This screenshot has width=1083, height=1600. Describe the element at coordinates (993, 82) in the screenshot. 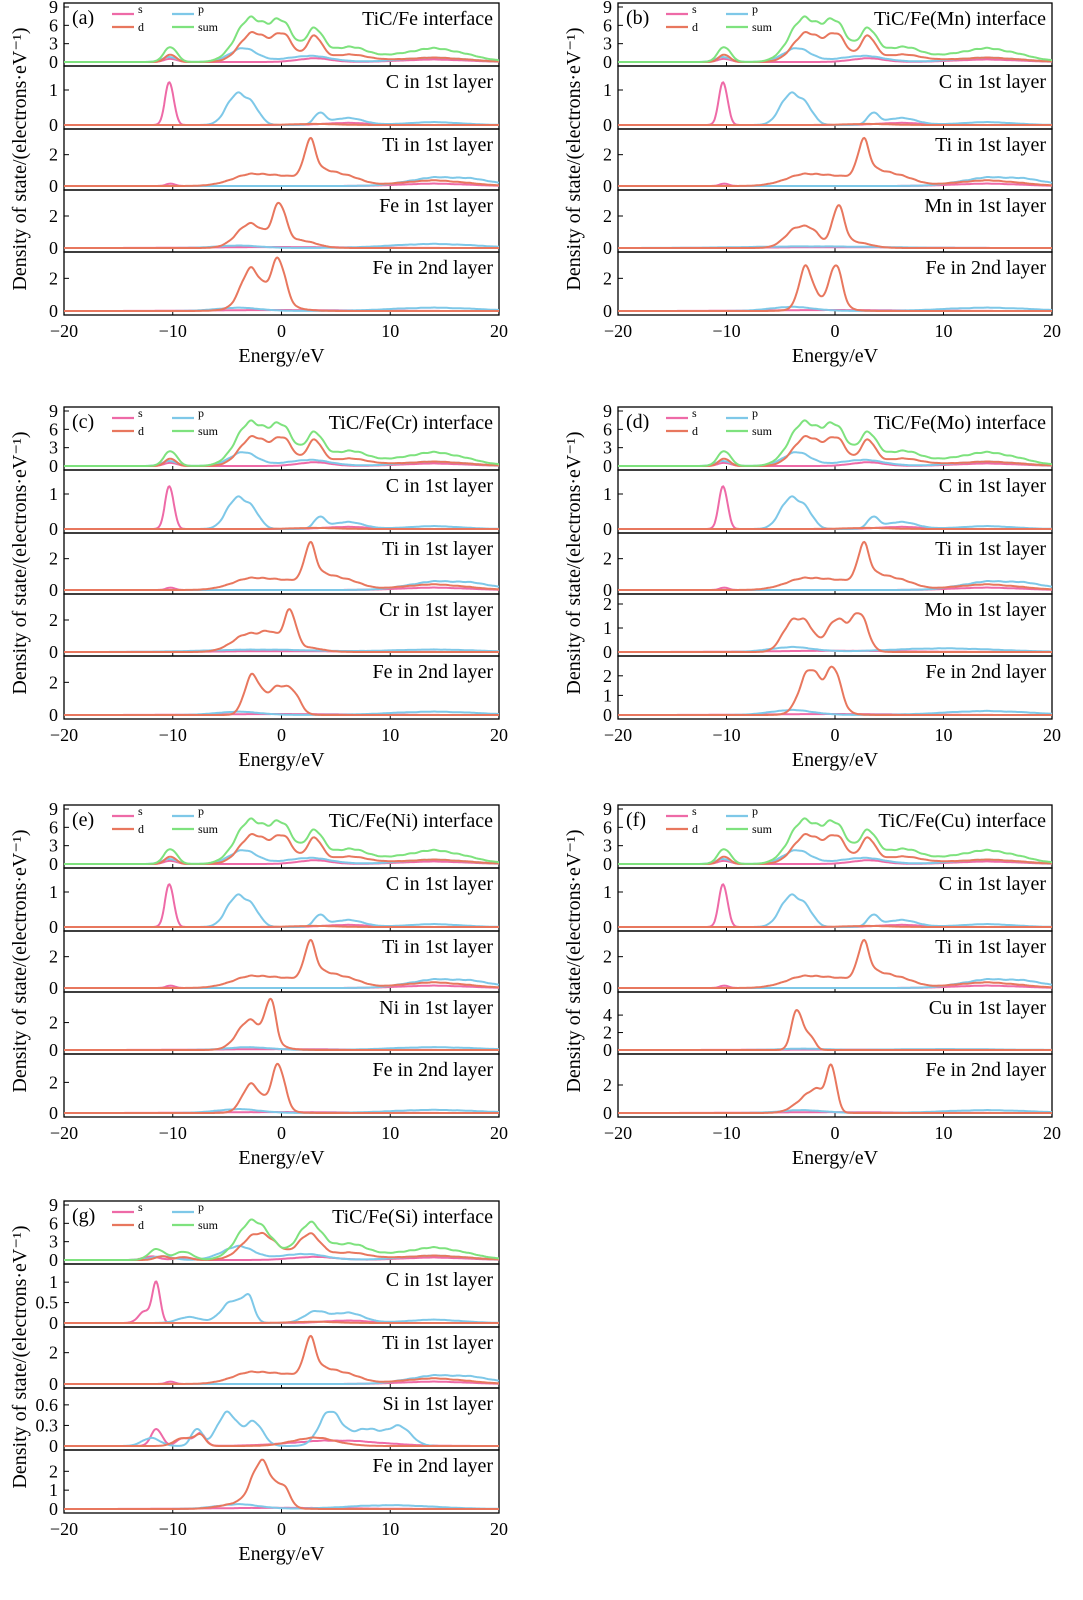

I see `subplot-title: C in 1st layer` at that location.